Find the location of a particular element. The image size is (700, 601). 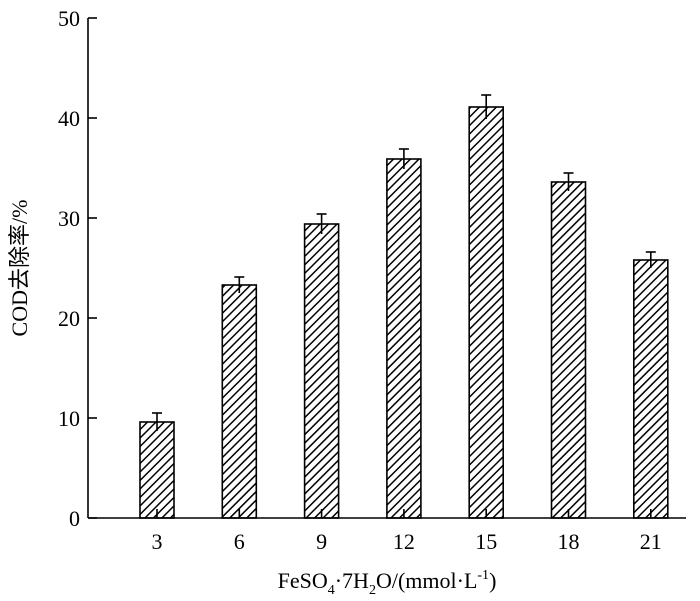

y-ticks: 0 10 20 30 40 50 is located at coordinates (77, 268).